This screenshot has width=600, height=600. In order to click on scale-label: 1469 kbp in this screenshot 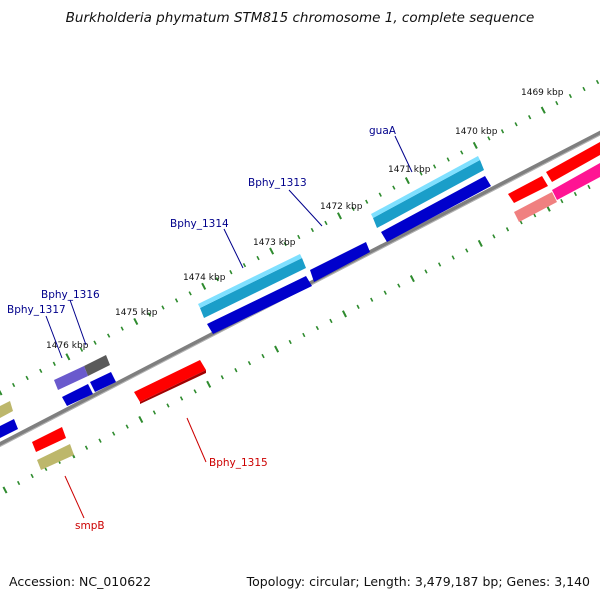, I will do `click(542, 93)`.